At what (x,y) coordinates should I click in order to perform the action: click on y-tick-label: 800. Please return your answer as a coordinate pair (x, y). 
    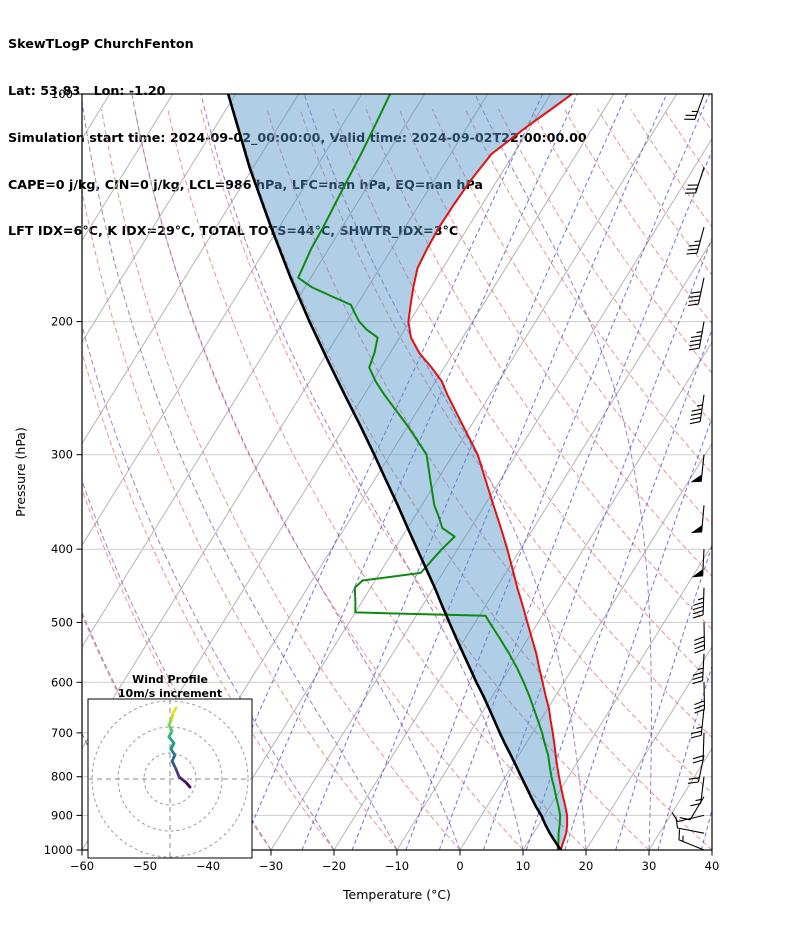
    Looking at the image, I should click on (62, 777).